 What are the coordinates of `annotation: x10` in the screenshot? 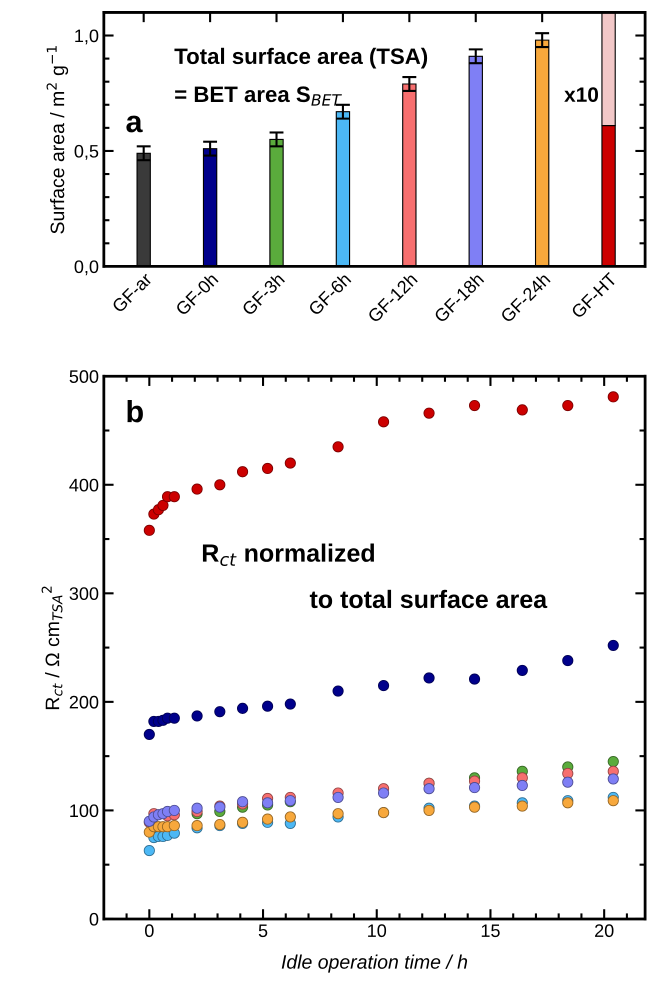 It's located at (581, 94).